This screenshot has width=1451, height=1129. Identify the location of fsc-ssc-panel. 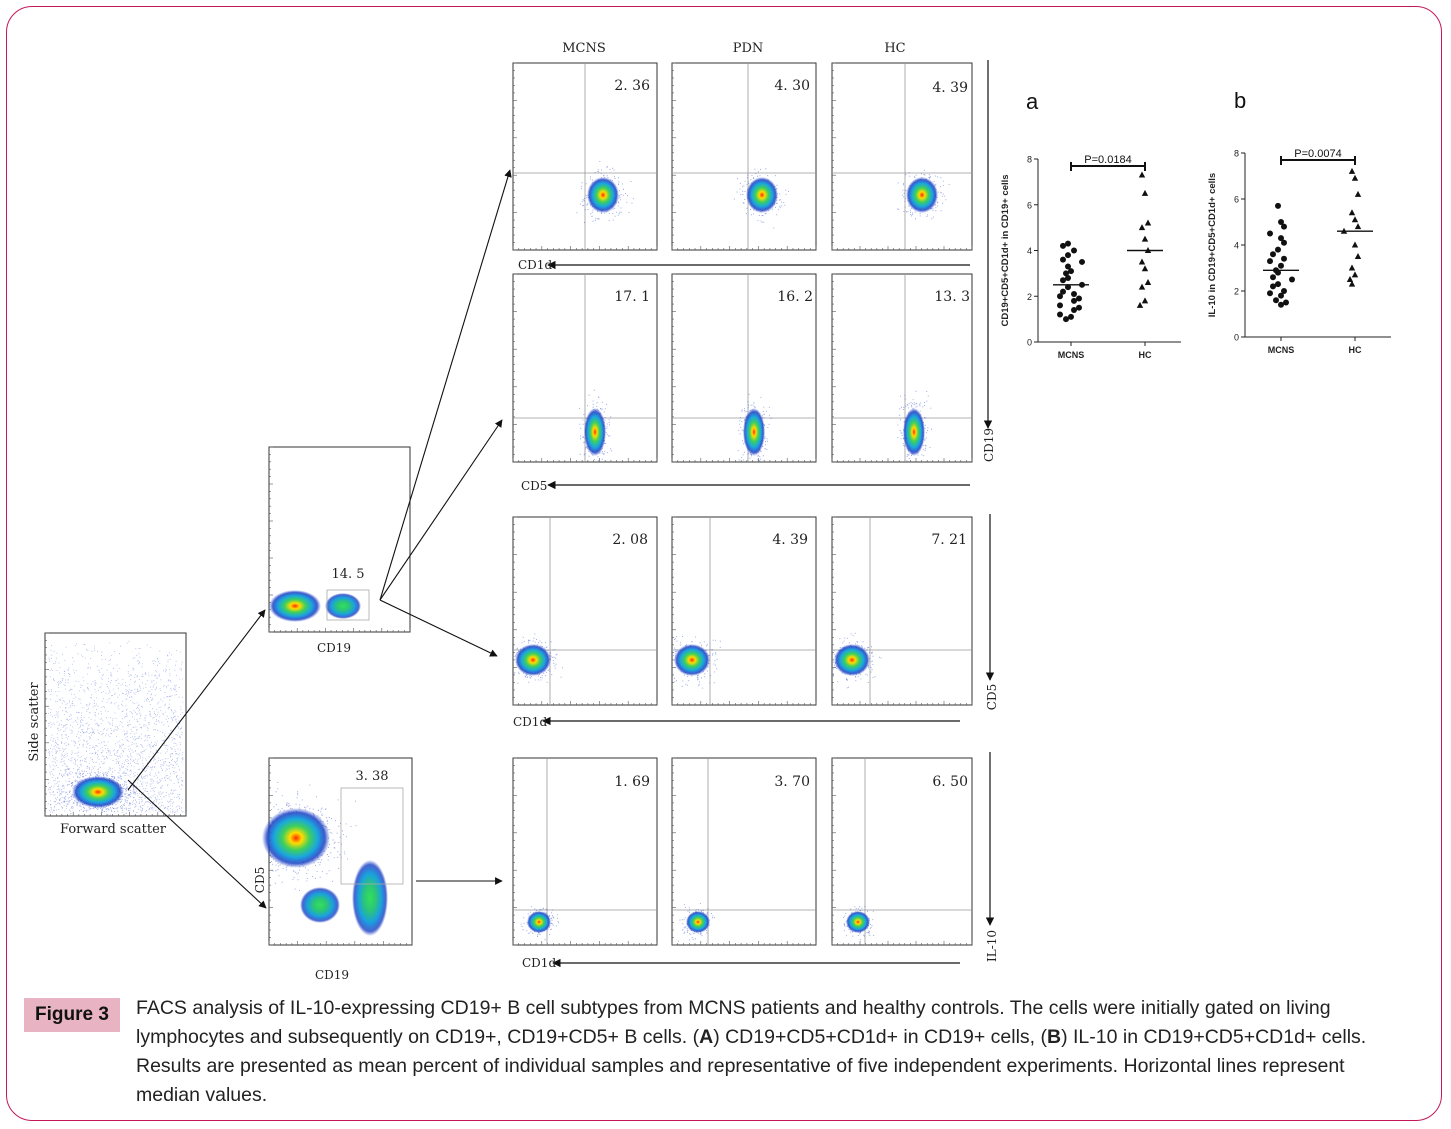
(115, 724).